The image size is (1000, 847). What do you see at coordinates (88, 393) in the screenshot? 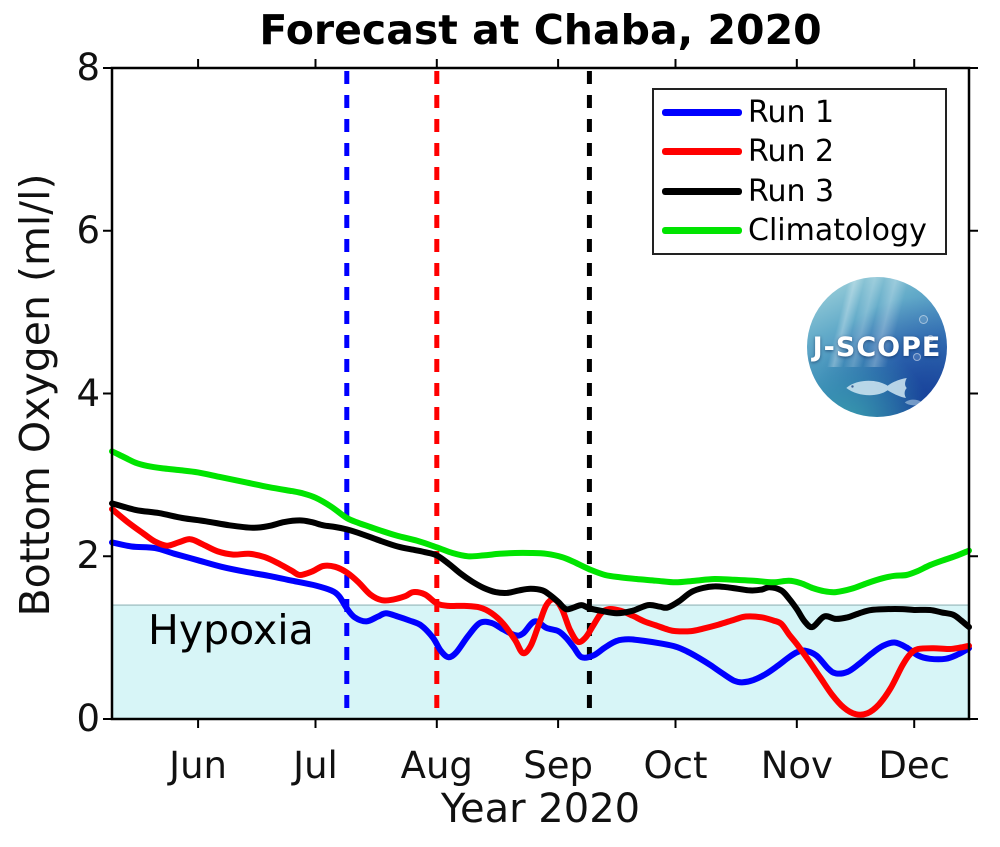
I see `y-tick-label-4: 4` at bounding box center [88, 393].